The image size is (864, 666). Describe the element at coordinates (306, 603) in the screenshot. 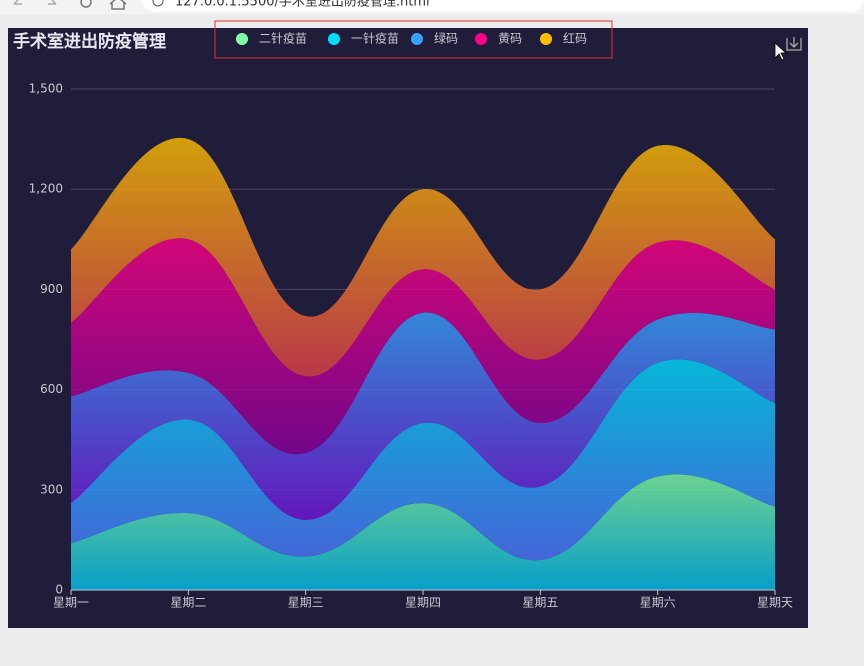

I see `x-tick-label: 星期三` at that location.